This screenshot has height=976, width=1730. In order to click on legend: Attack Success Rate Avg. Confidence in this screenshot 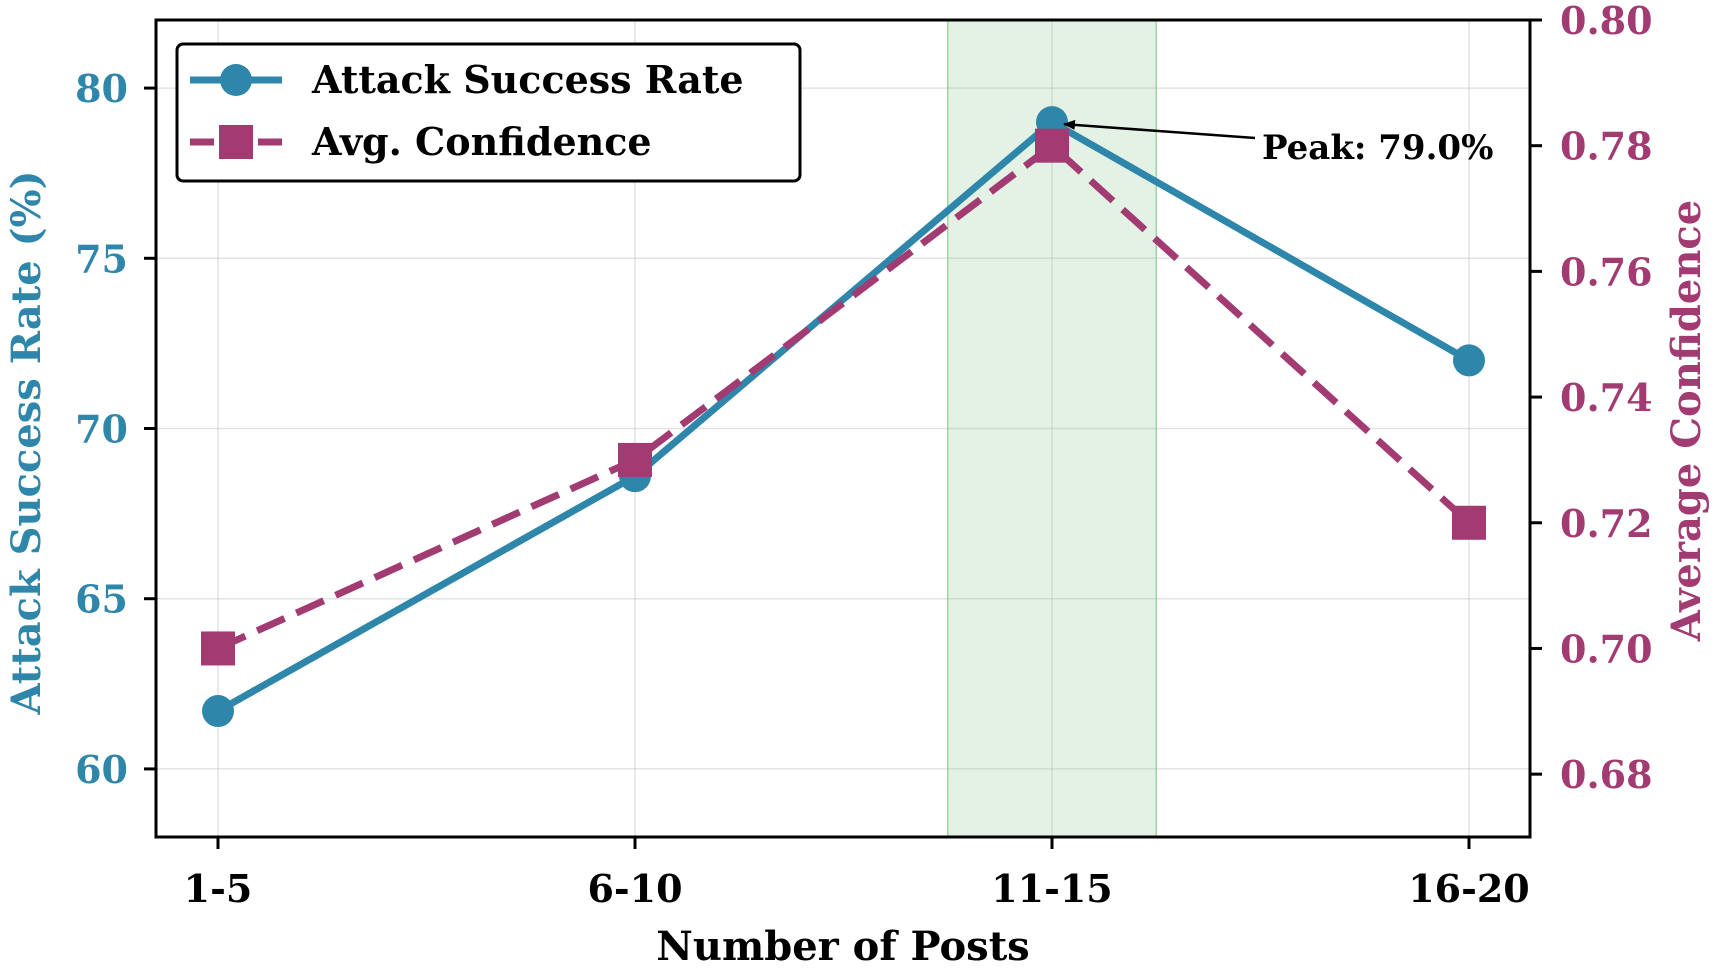, I will do `click(488, 112)`.